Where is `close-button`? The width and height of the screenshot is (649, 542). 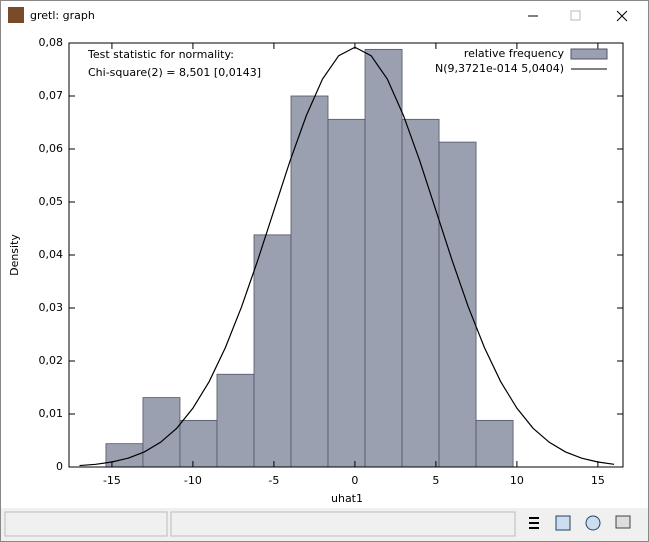
close-button is located at coordinates (622, 16).